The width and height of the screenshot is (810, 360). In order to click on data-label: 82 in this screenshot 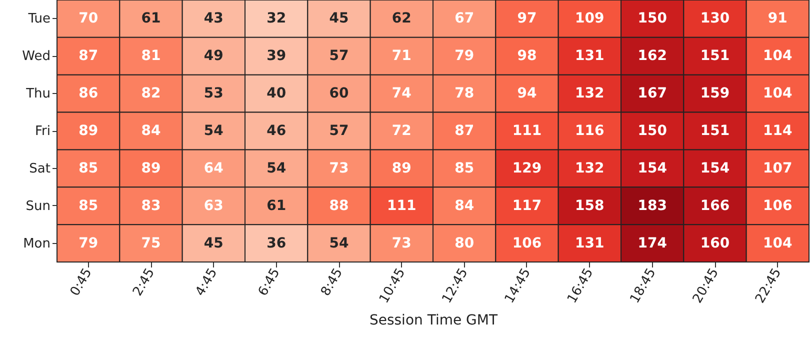, I will do `click(151, 94)`.